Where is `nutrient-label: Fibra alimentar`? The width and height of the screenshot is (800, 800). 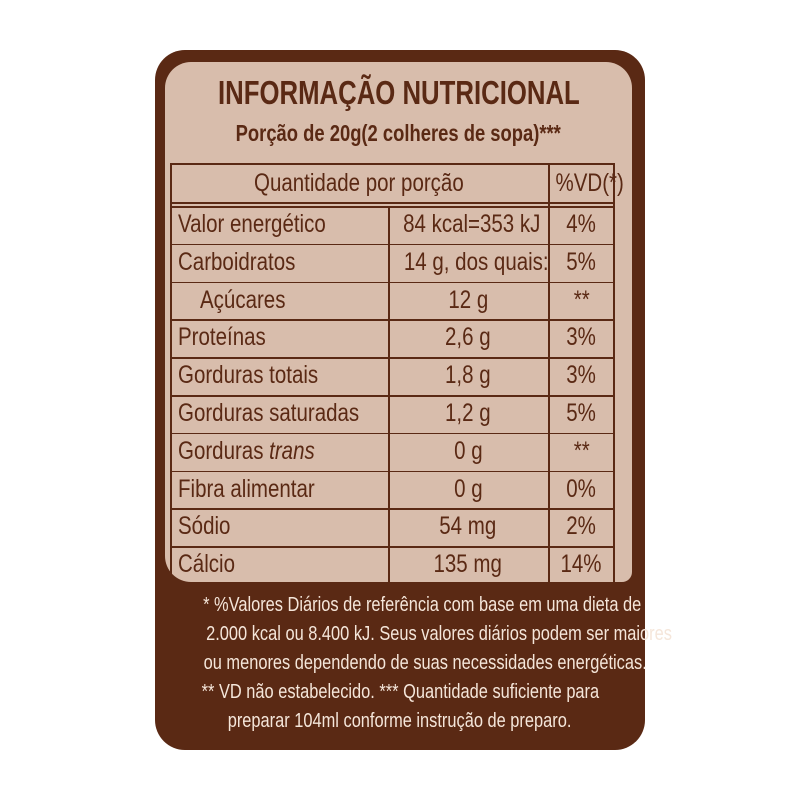
nutrient-label: Fibra alimentar is located at coordinates (283, 489).